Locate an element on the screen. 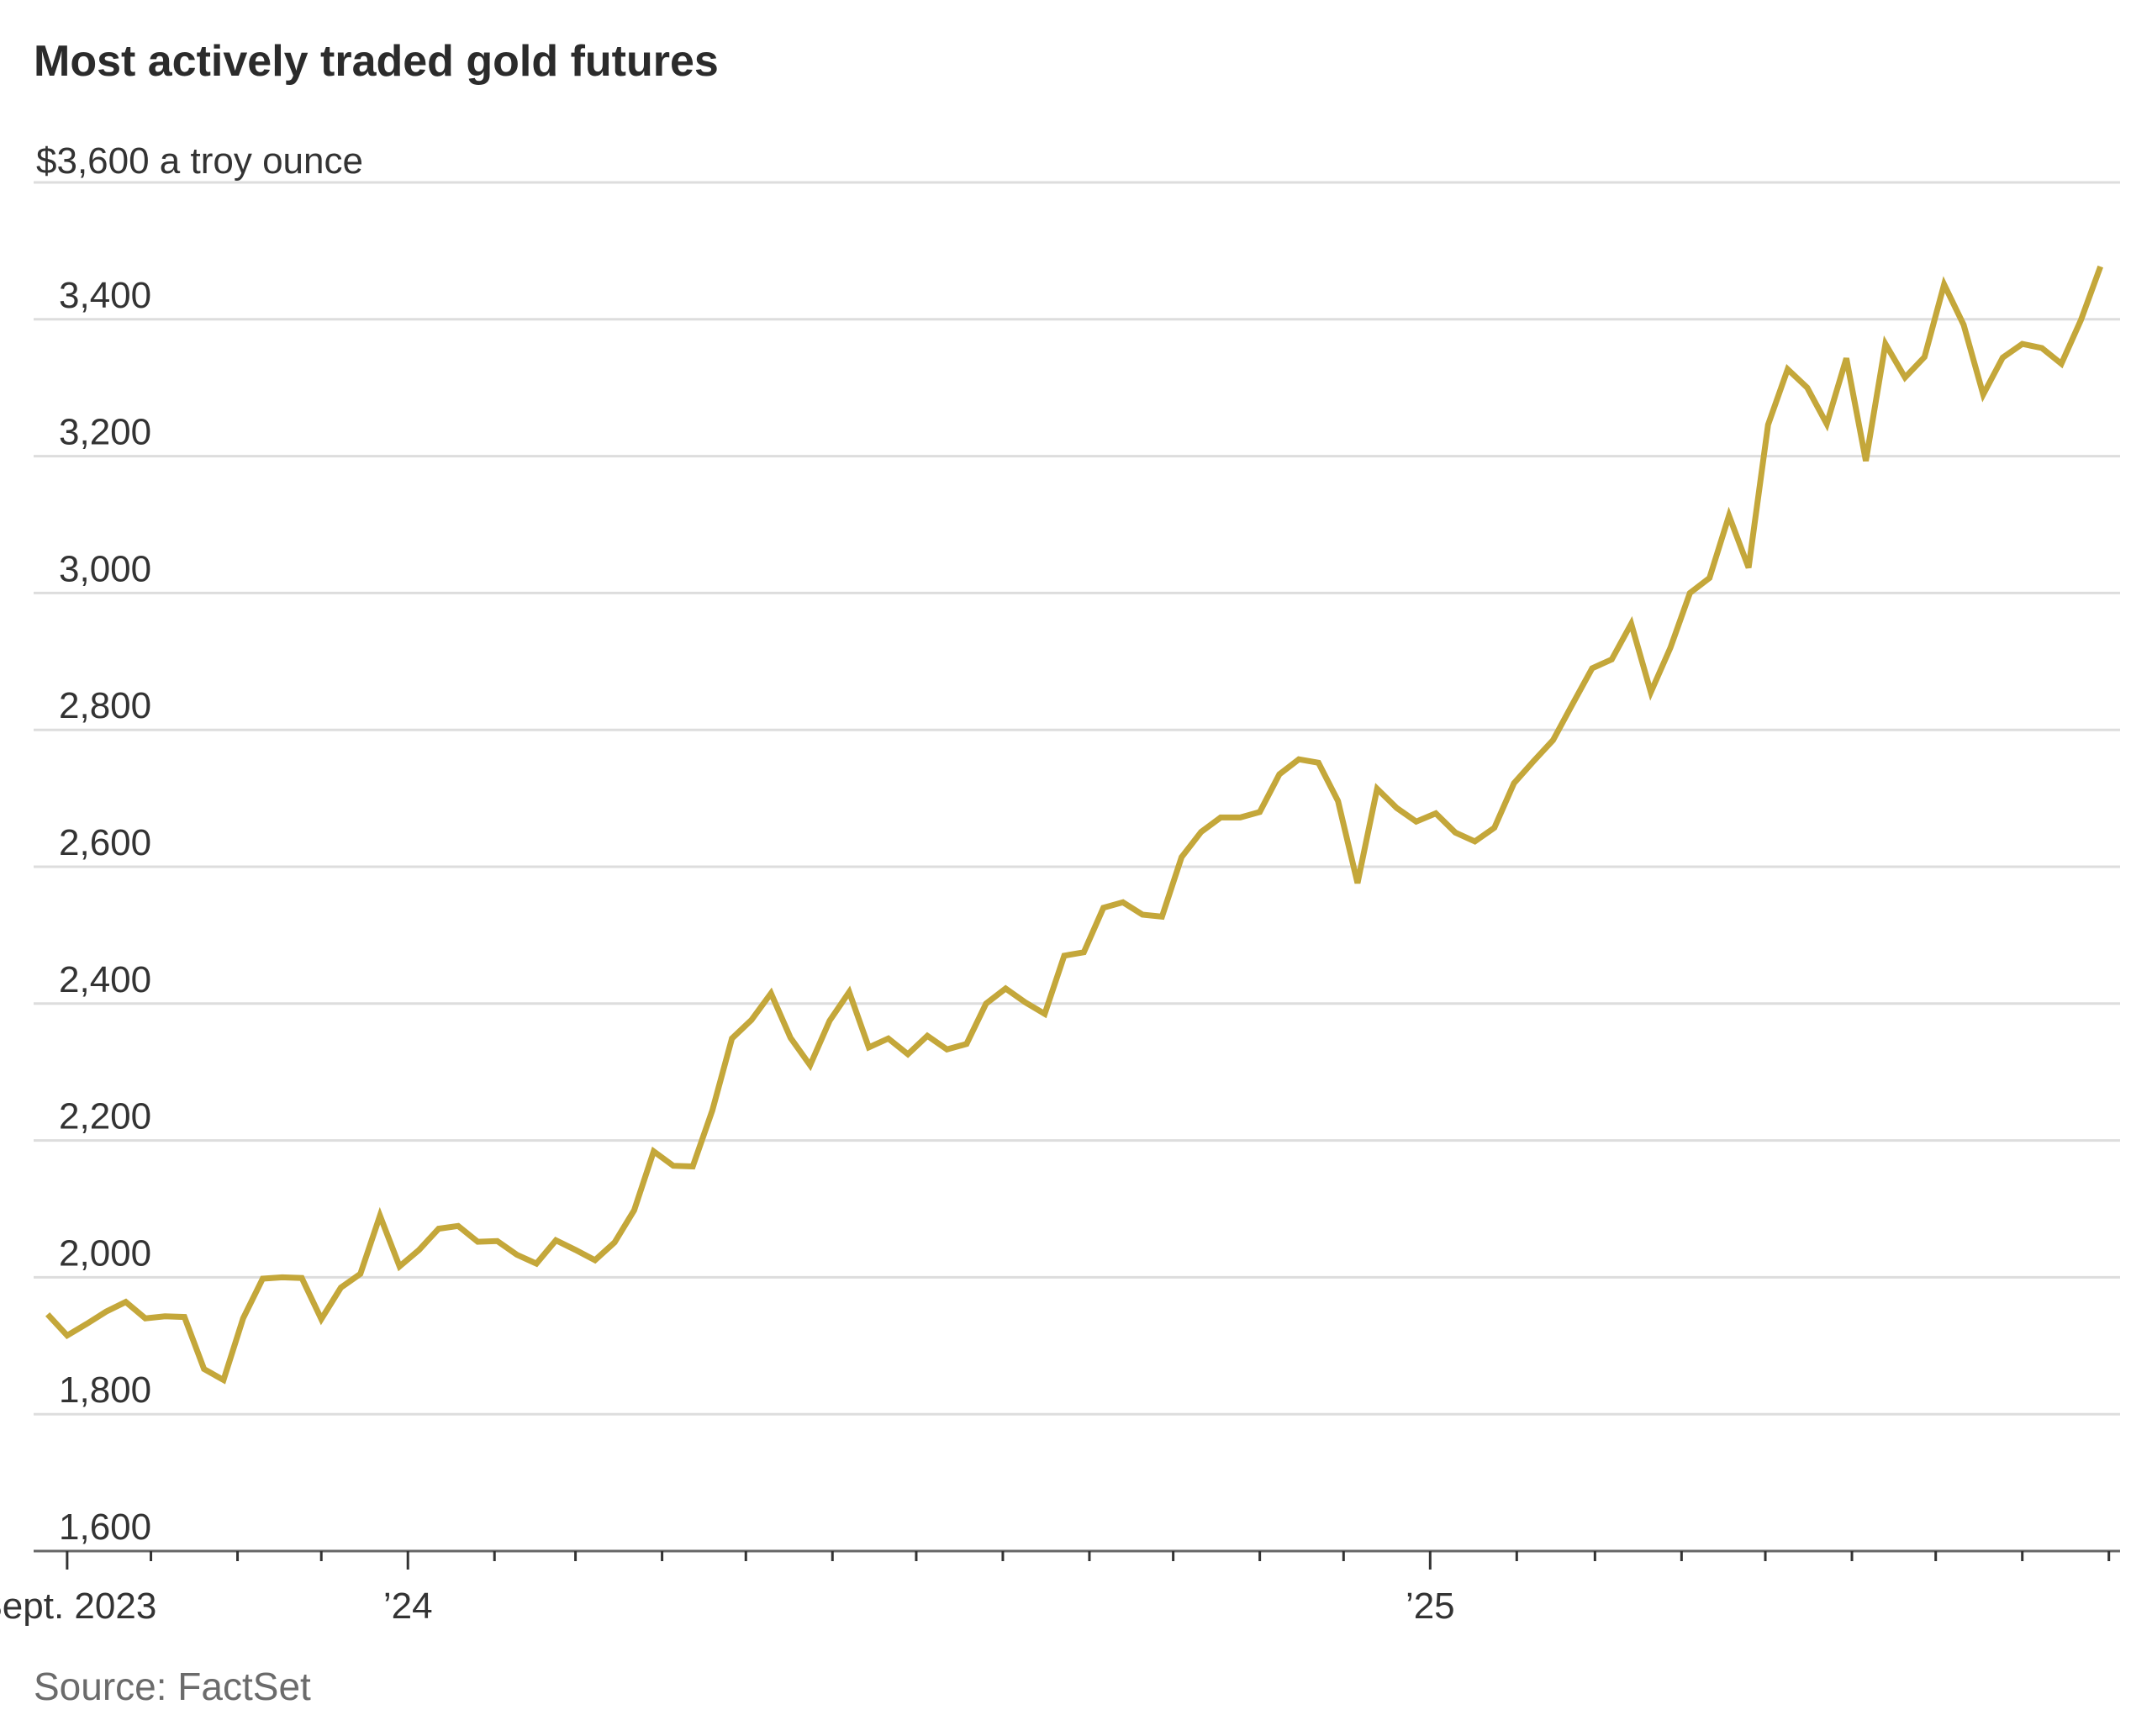 This screenshot has height=1736, width=2152. chart-title: Most actively traded gold futures is located at coordinates (376, 61).